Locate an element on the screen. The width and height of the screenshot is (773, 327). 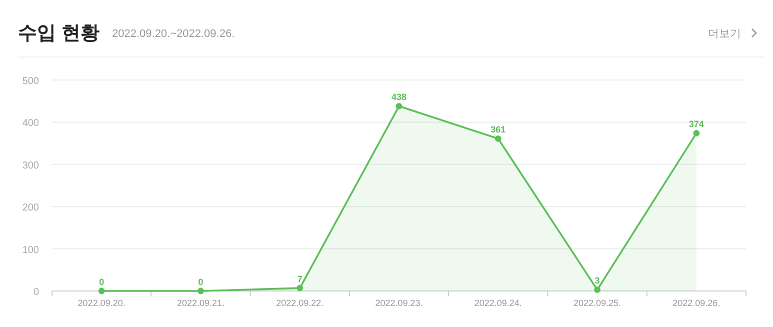
y-tick-label: 100 is located at coordinates (31, 250).